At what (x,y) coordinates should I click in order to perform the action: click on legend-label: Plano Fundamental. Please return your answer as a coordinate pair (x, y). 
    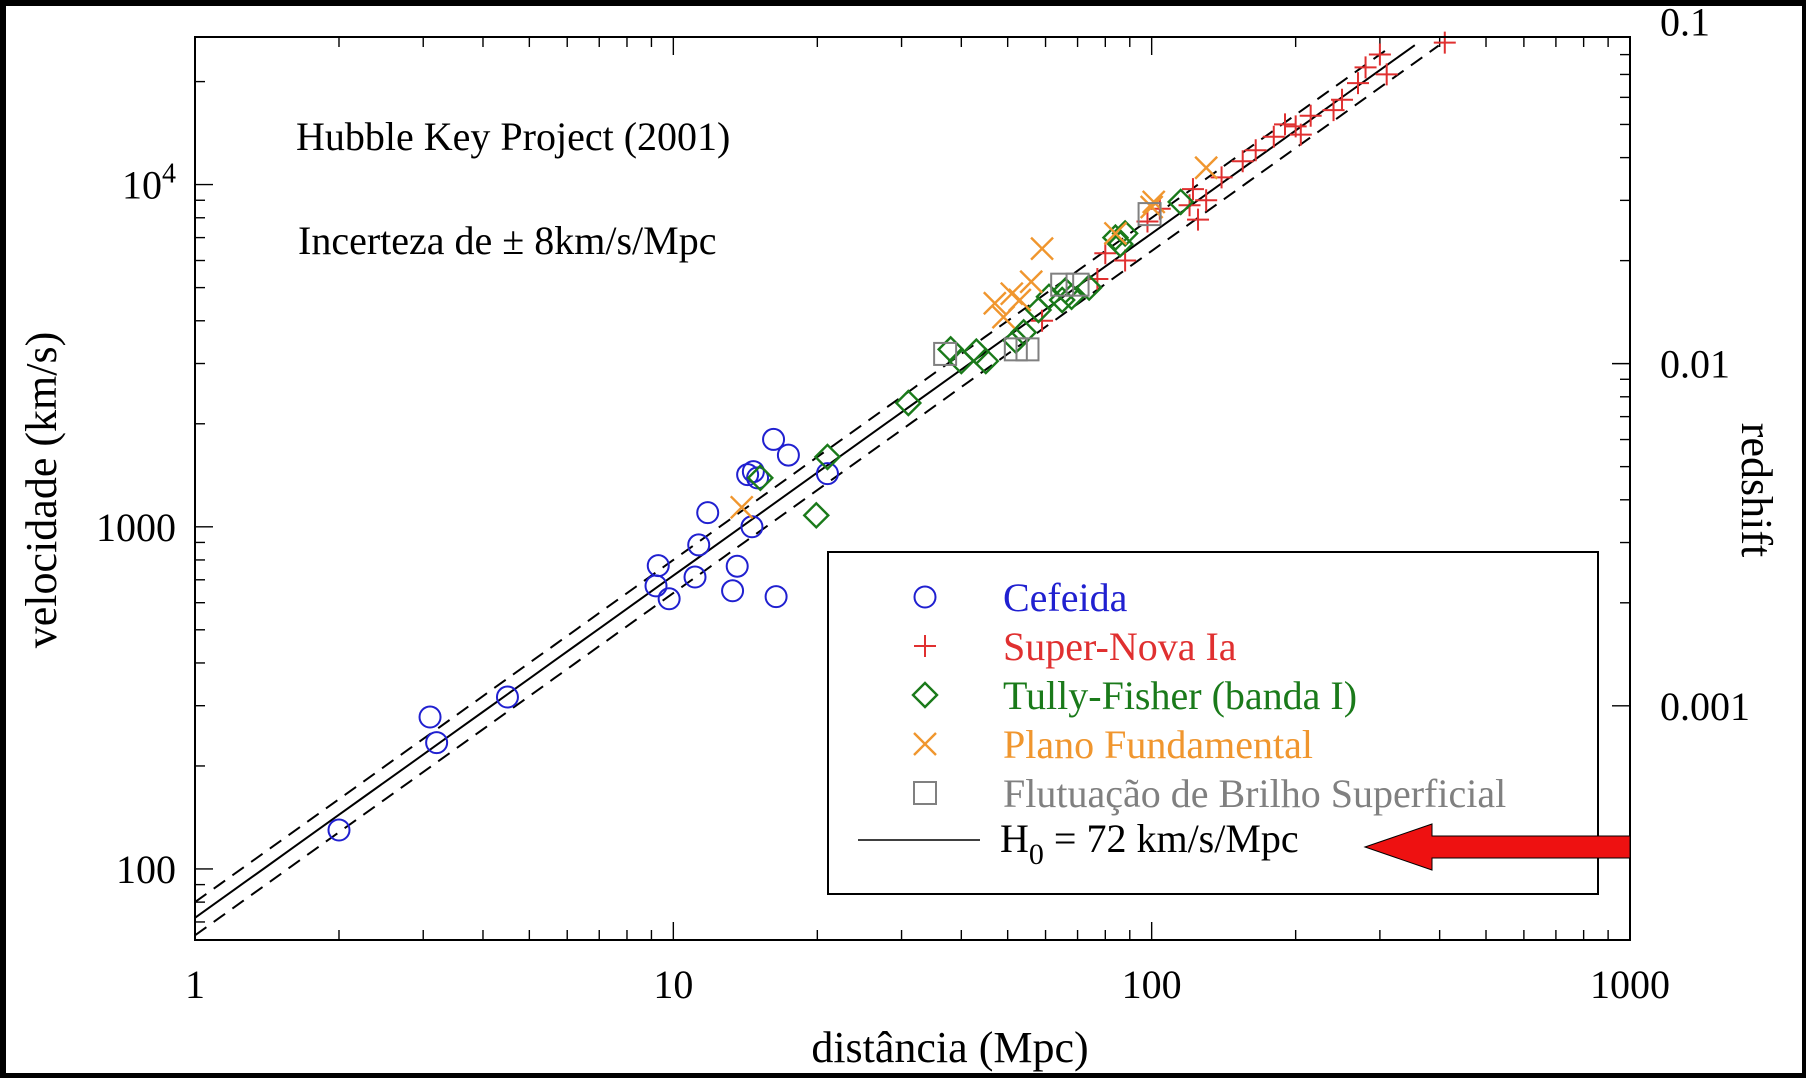
    Looking at the image, I should click on (1158, 744).